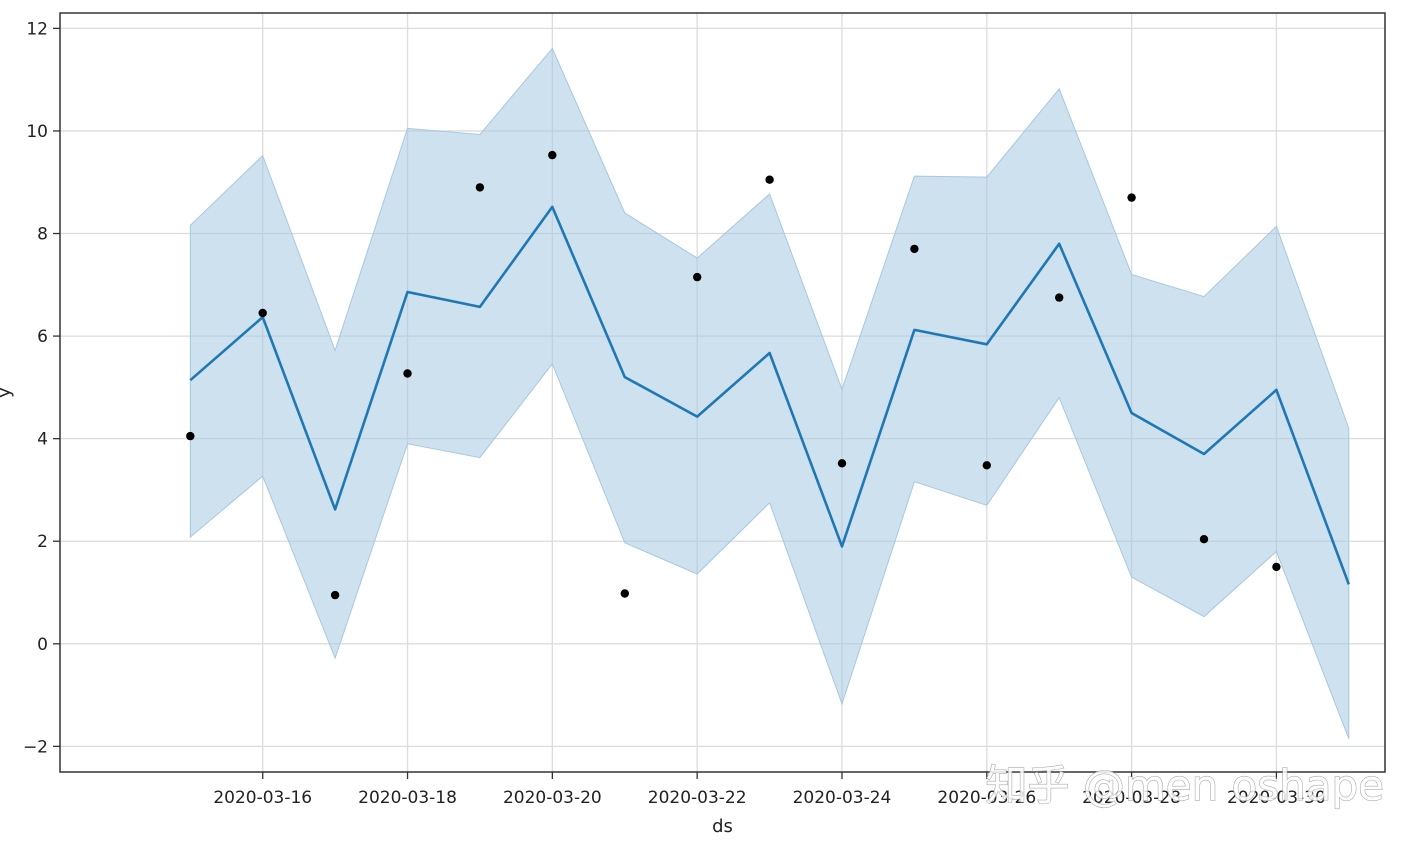  What do you see at coordinates (42, 337) in the screenshot?
I see `y-tick-label: 6` at bounding box center [42, 337].